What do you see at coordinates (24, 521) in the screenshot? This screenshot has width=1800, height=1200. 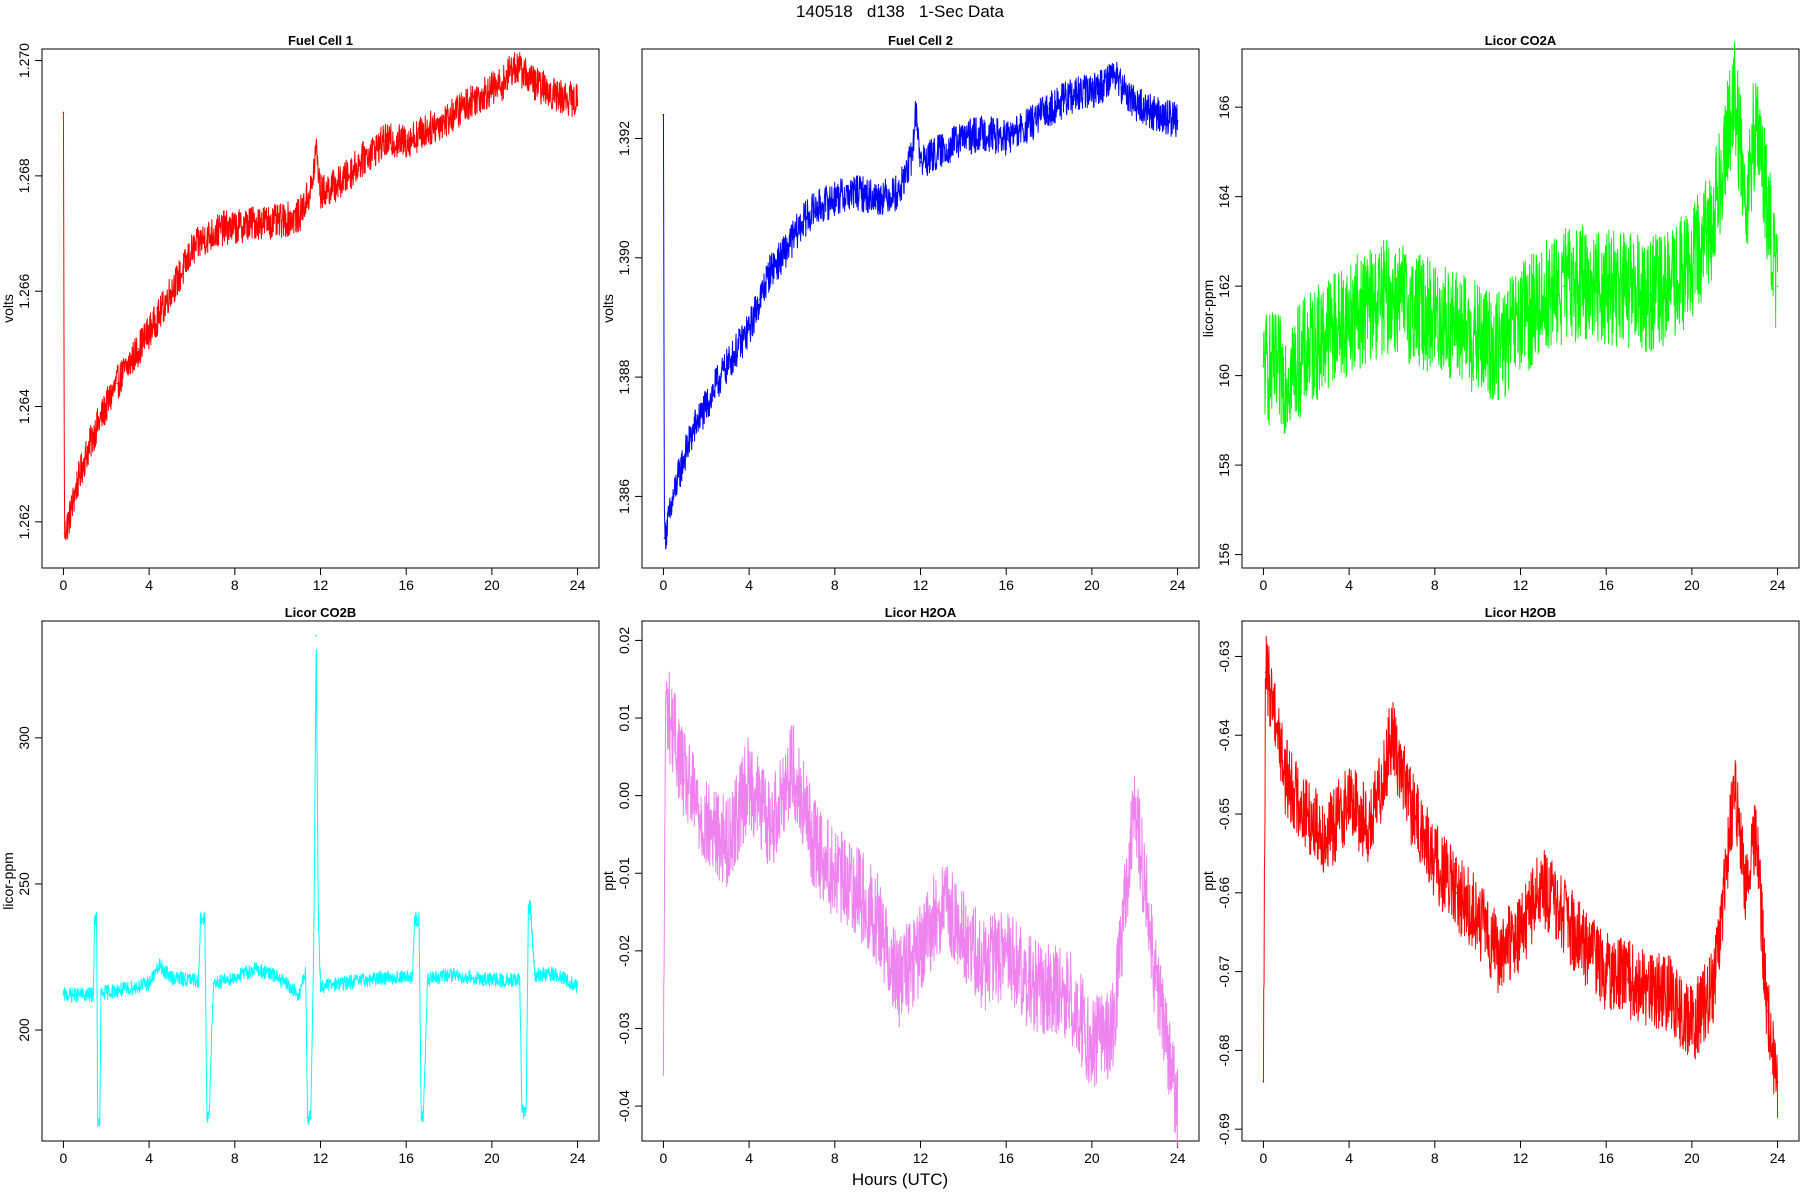 I see `y-tick-label: 1.262` at bounding box center [24, 521].